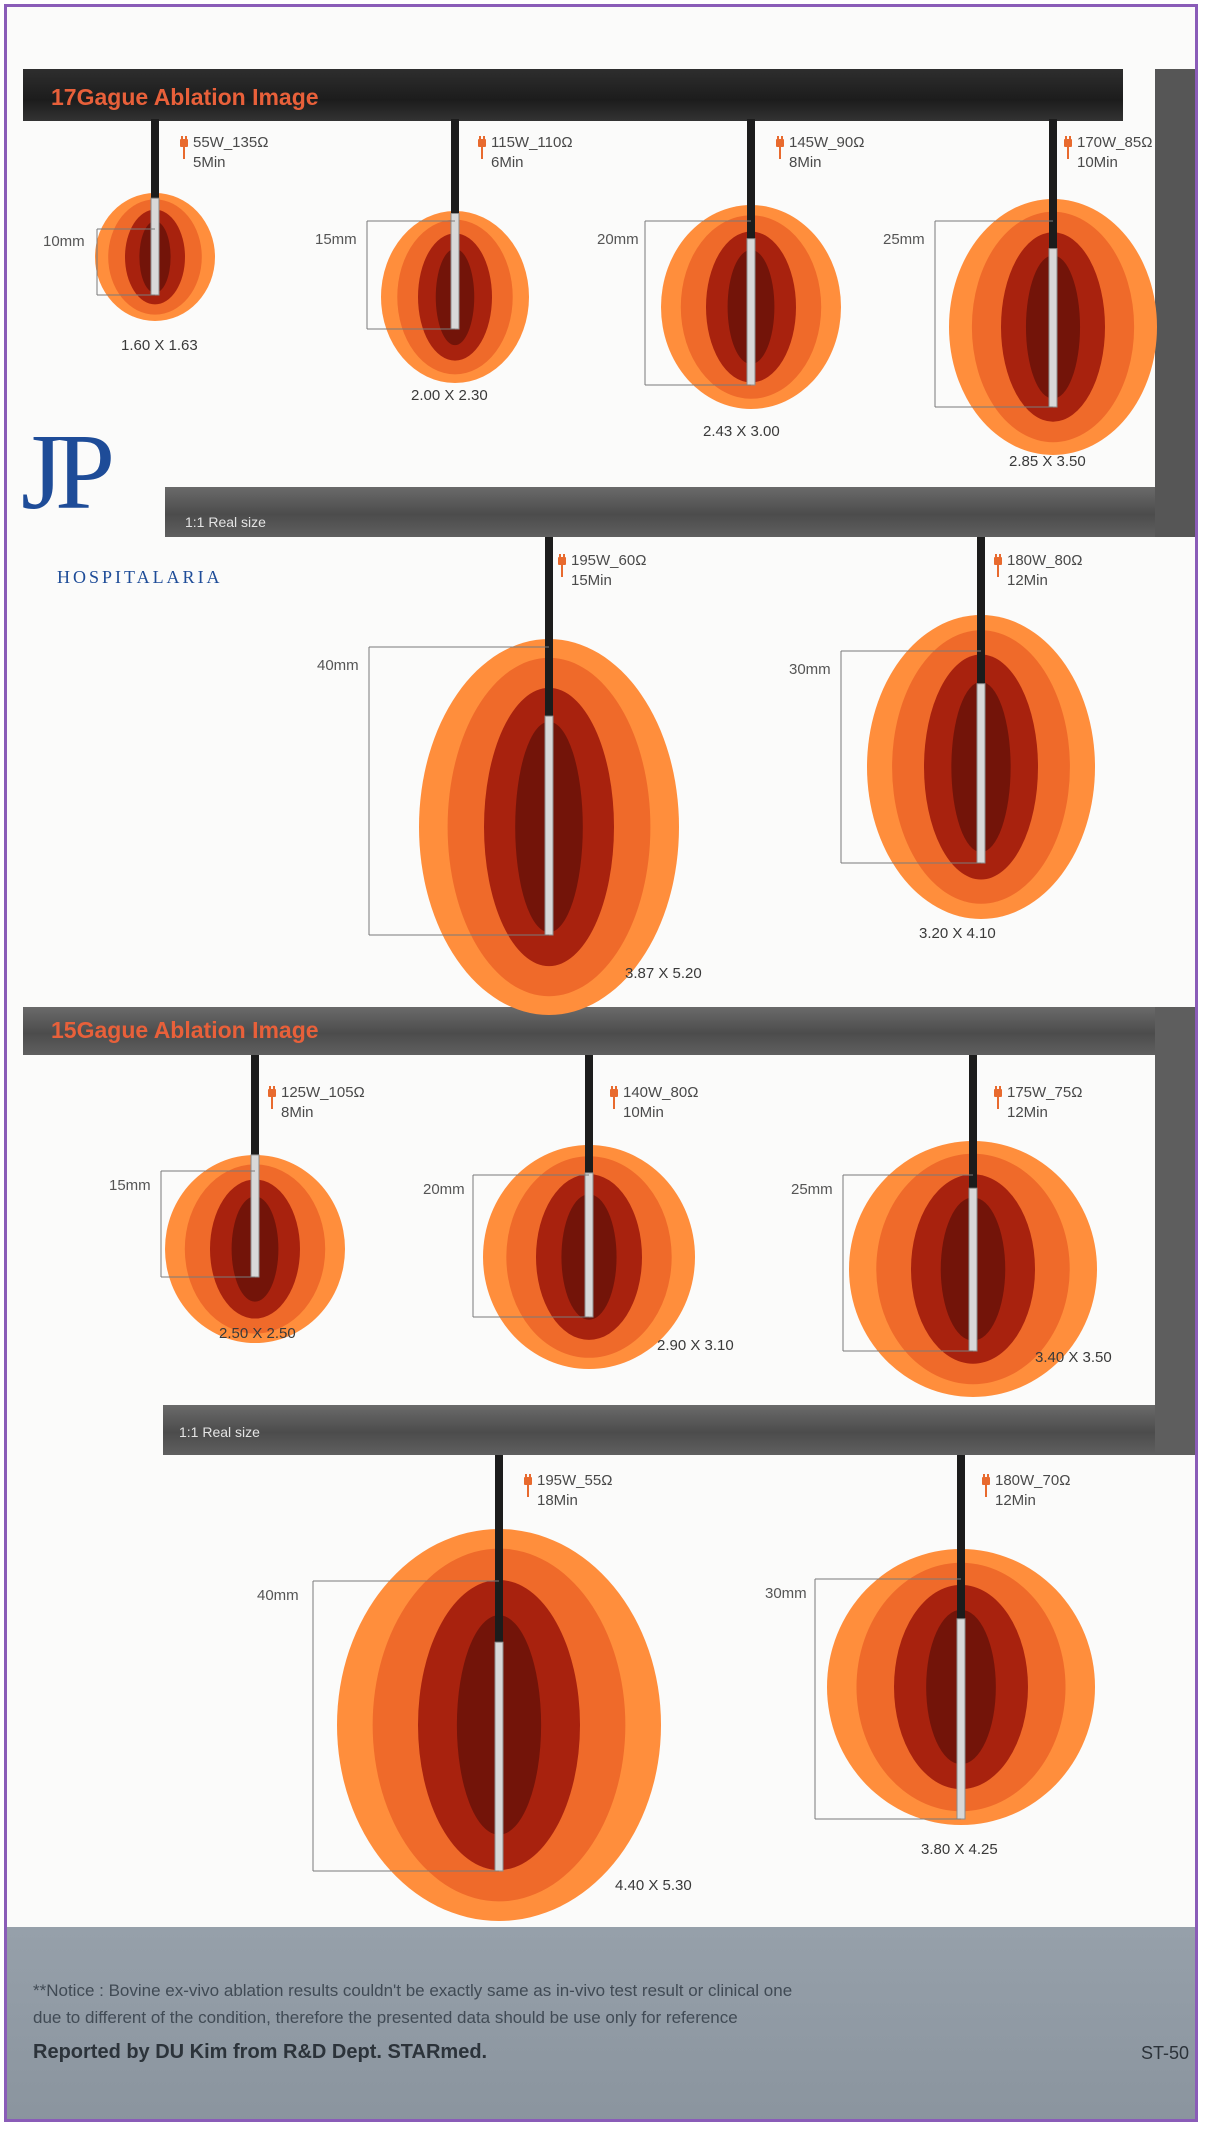  I want to click on size-17g-1: 1.60 X 1.63, so click(159, 345).